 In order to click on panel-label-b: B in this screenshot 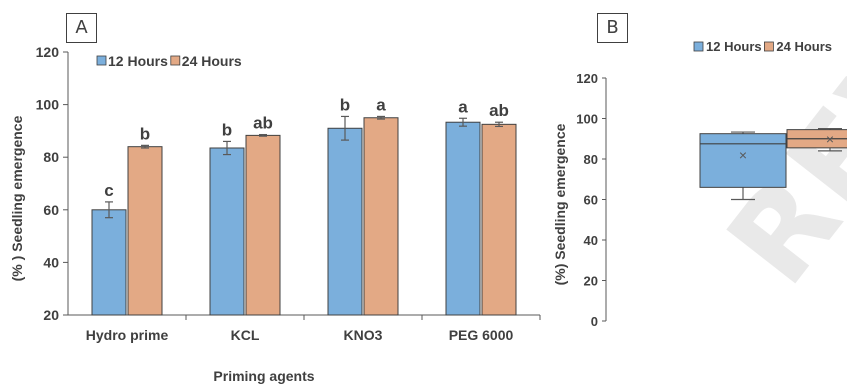, I will do `click(612, 28)`.